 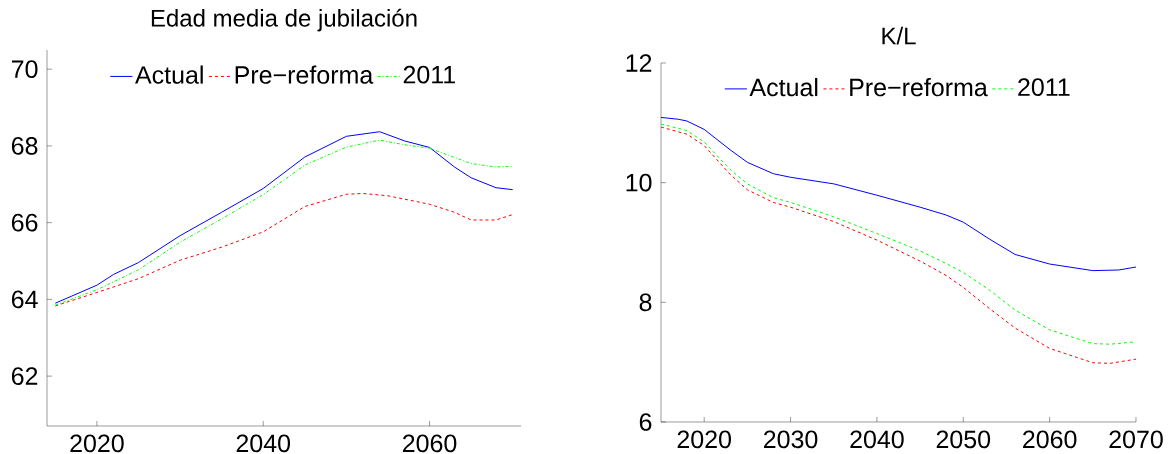 What do you see at coordinates (24, 376) in the screenshot?
I see `y-tick-label: 62` at bounding box center [24, 376].